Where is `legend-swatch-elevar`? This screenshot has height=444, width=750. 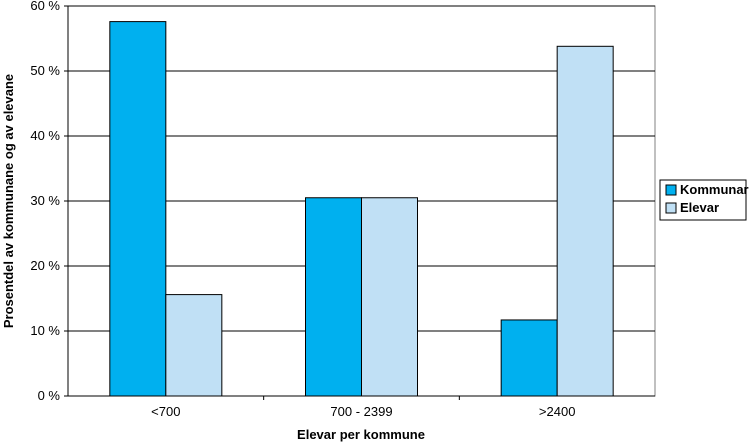 legend-swatch-elevar is located at coordinates (671, 208).